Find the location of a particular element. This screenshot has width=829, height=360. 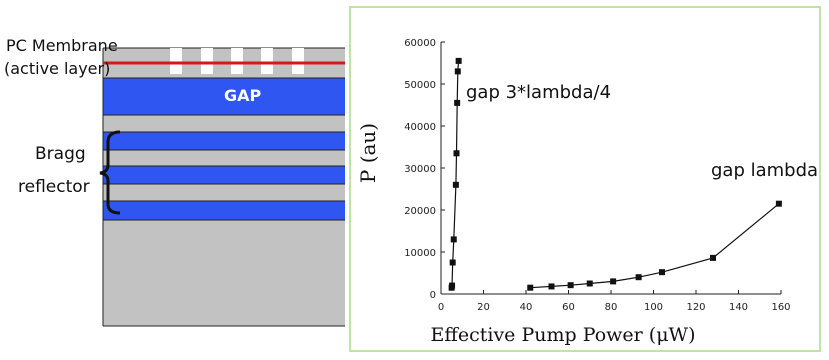

x-tick-label: 40 is located at coordinates (526, 307).